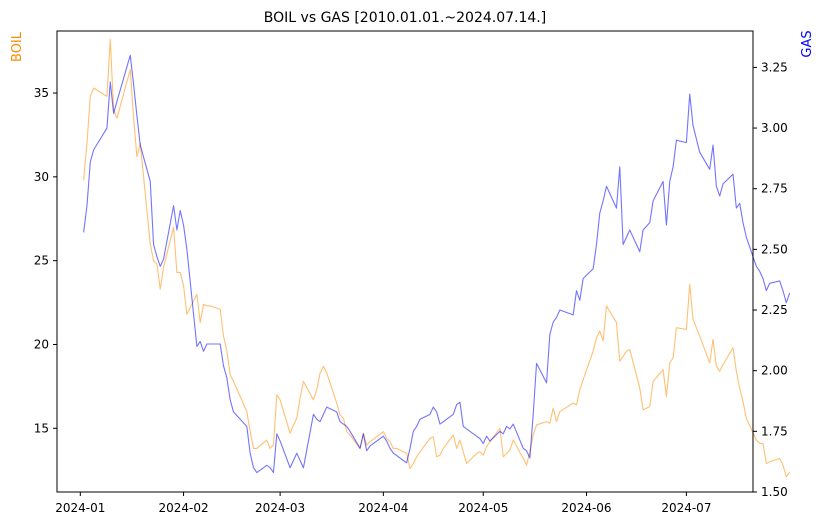 This screenshot has width=824, height=526. What do you see at coordinates (405, 18) in the screenshot?
I see `chart-title: BOIL vs GAS [2010.01.01.~2024.07.14.]` at bounding box center [405, 18].